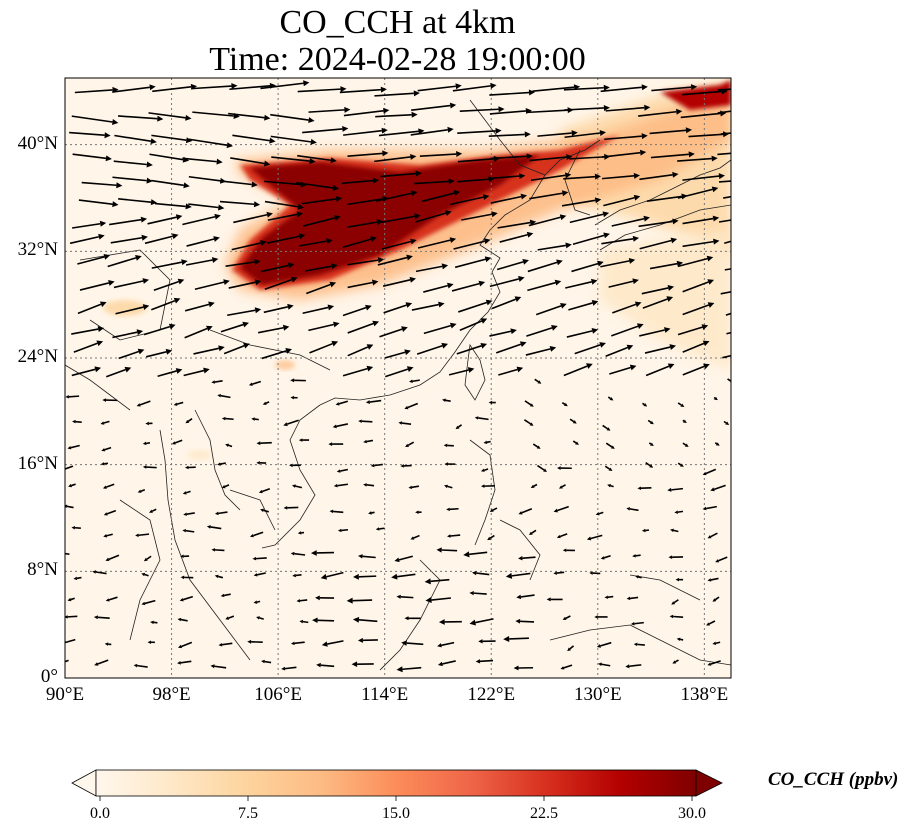 This screenshot has height=836, width=921. What do you see at coordinates (100, 813) in the screenshot?
I see `colorbar-tick-label: 0.0` at bounding box center [100, 813].